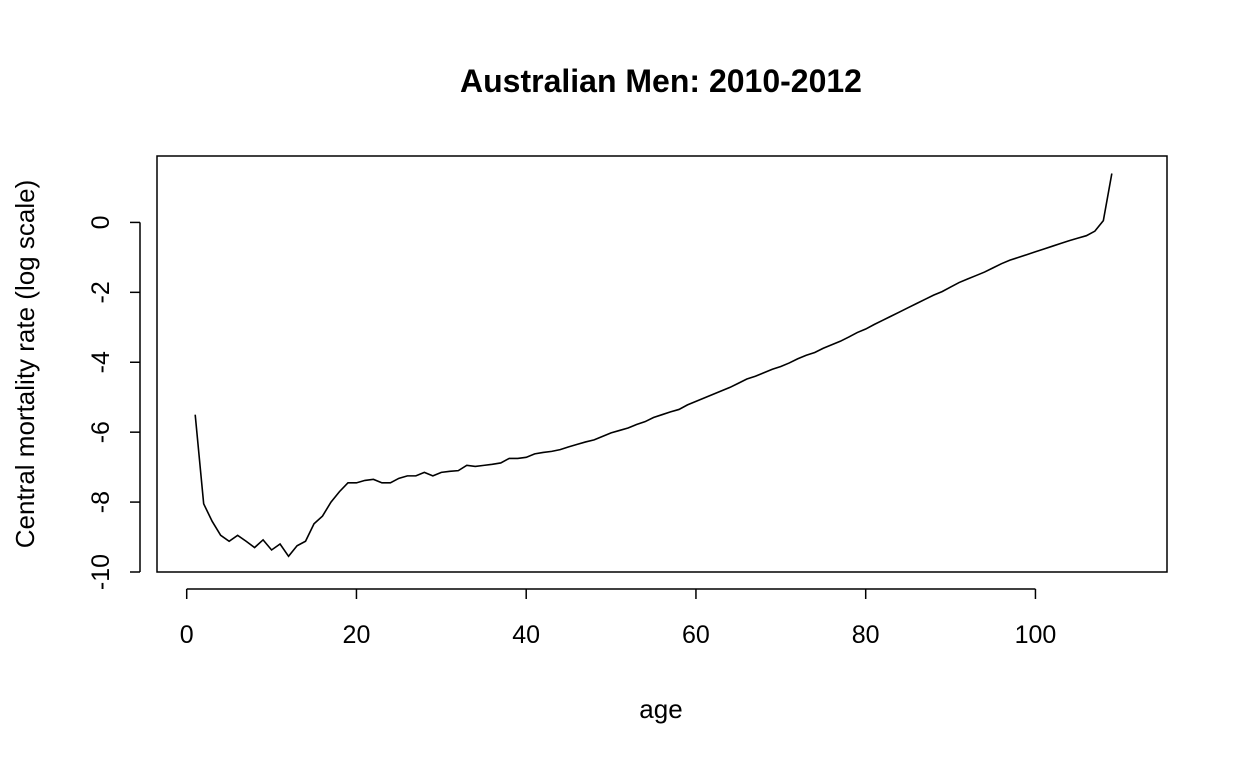  I want to click on x-tick-label: 60, so click(696, 635).